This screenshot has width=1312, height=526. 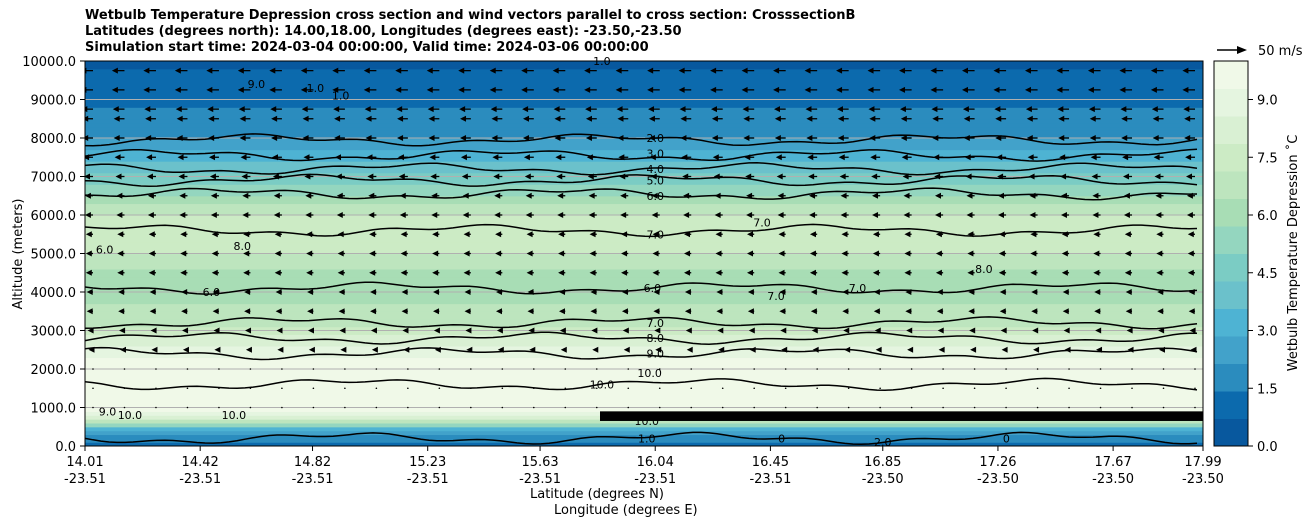 What do you see at coordinates (655, 462) in the screenshot?
I see `x-tick-label-latitude: 16.04` at bounding box center [655, 462].